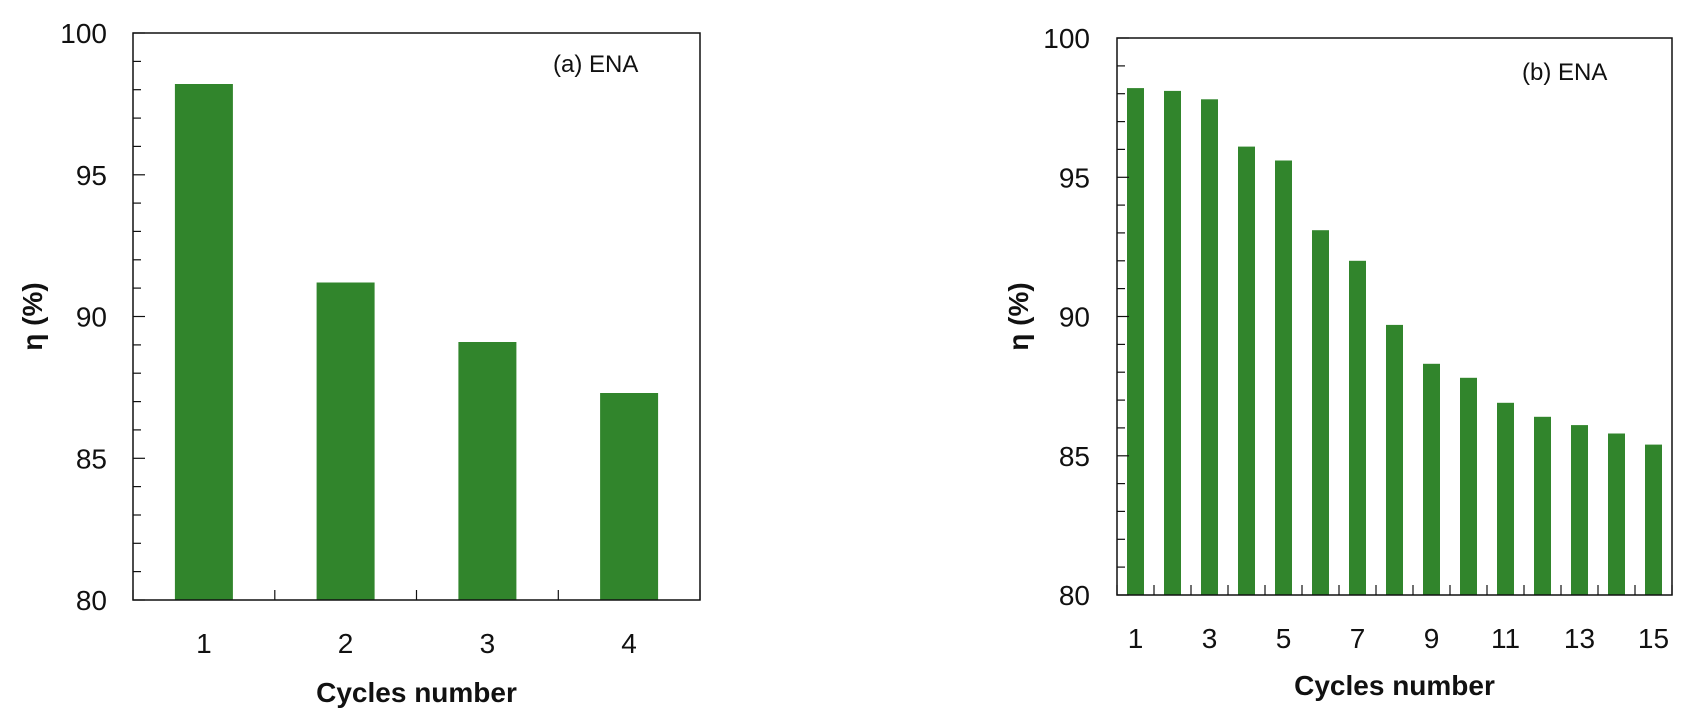 The height and width of the screenshot is (728, 1690). Describe the element at coordinates (346, 643) in the screenshot. I see `x-tick-label: 2` at that location.